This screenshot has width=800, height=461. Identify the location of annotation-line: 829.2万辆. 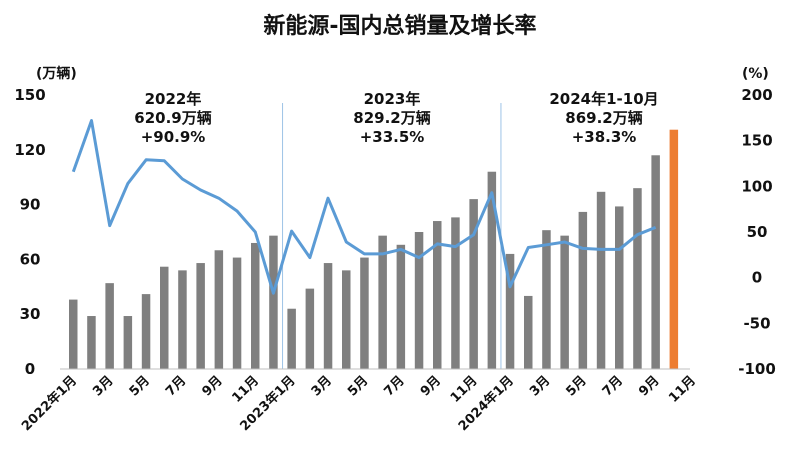
(391, 118).